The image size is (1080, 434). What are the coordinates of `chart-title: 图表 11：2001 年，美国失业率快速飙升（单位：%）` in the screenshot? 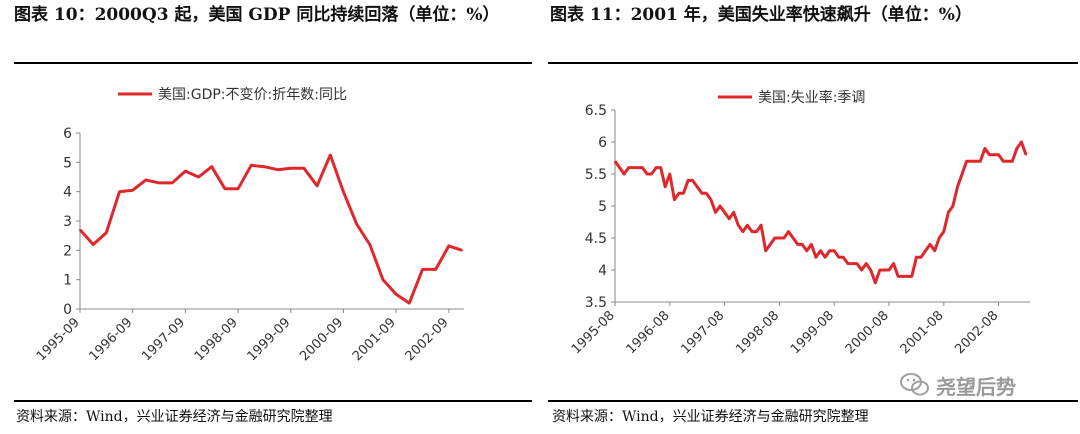 It's located at (761, 15).